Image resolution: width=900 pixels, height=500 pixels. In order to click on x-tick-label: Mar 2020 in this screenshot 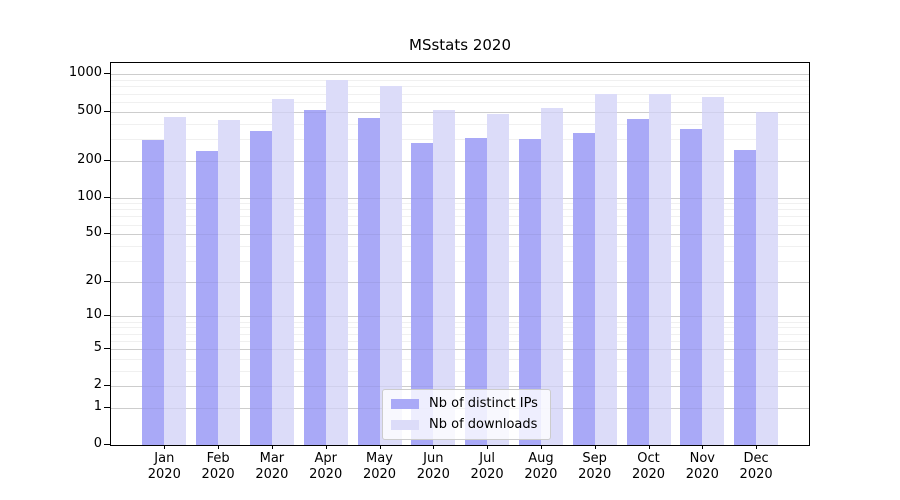, I will do `click(272, 467)`.